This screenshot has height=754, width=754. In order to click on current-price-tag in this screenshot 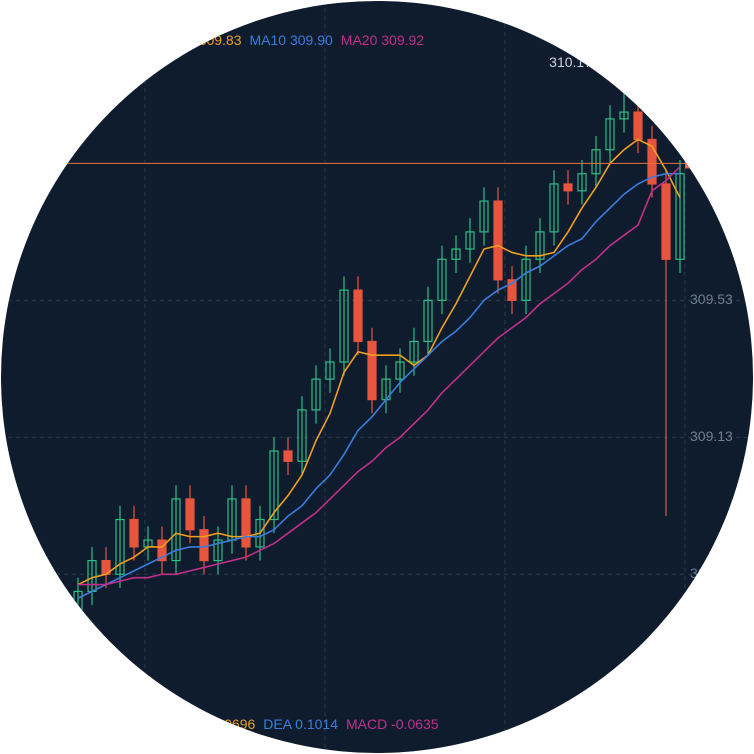, I will do `click(695, 163)`.